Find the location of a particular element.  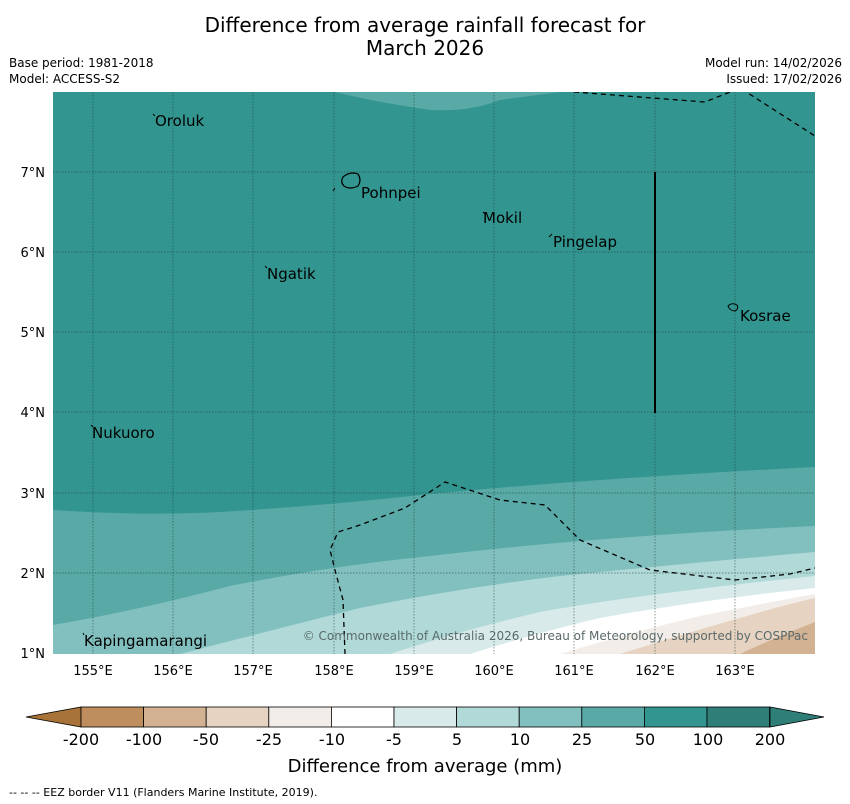

colorbar-extend-low is located at coordinates (53, 717).